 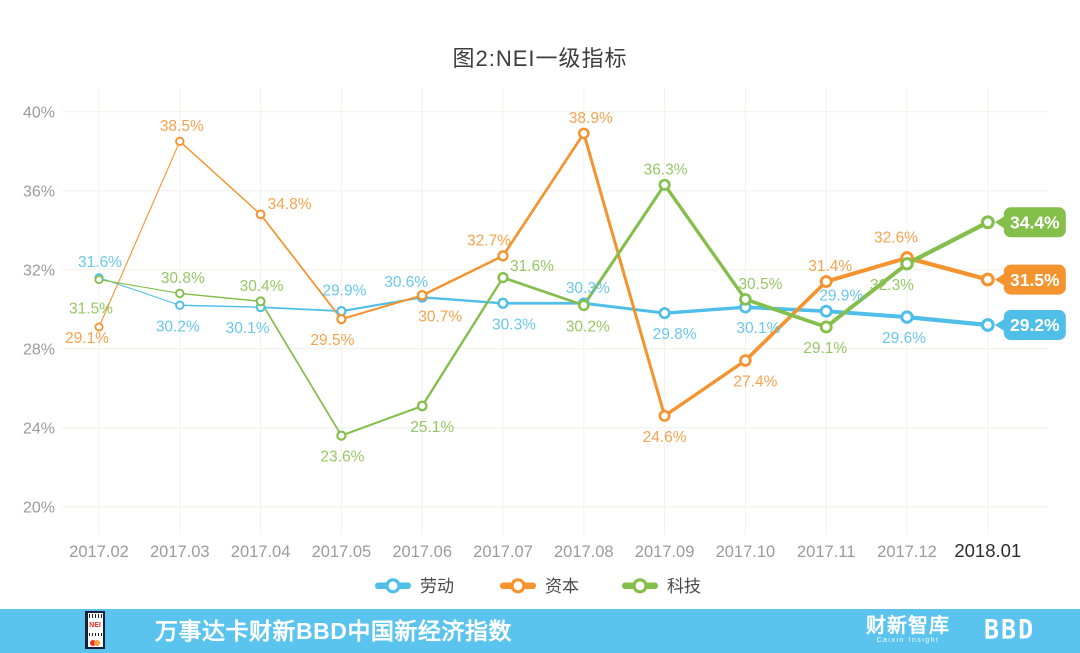 What do you see at coordinates (333, 631) in the screenshot?
I see `footer-banner-title: 万事达卡财新BBD中国新经济指数` at bounding box center [333, 631].